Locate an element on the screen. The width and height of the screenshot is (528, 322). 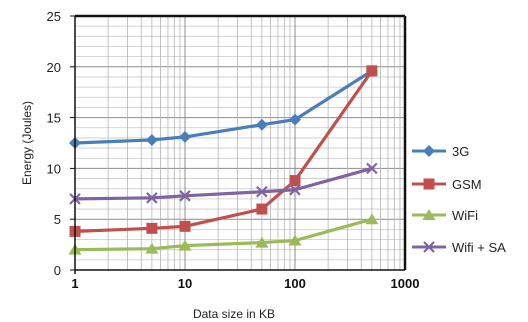
x-tick-label: 1000 is located at coordinates (405, 283).